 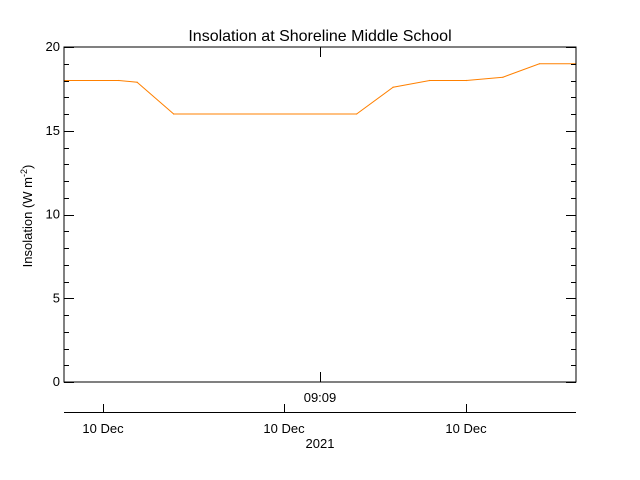 I want to click on plot-area, so click(x=320, y=89).